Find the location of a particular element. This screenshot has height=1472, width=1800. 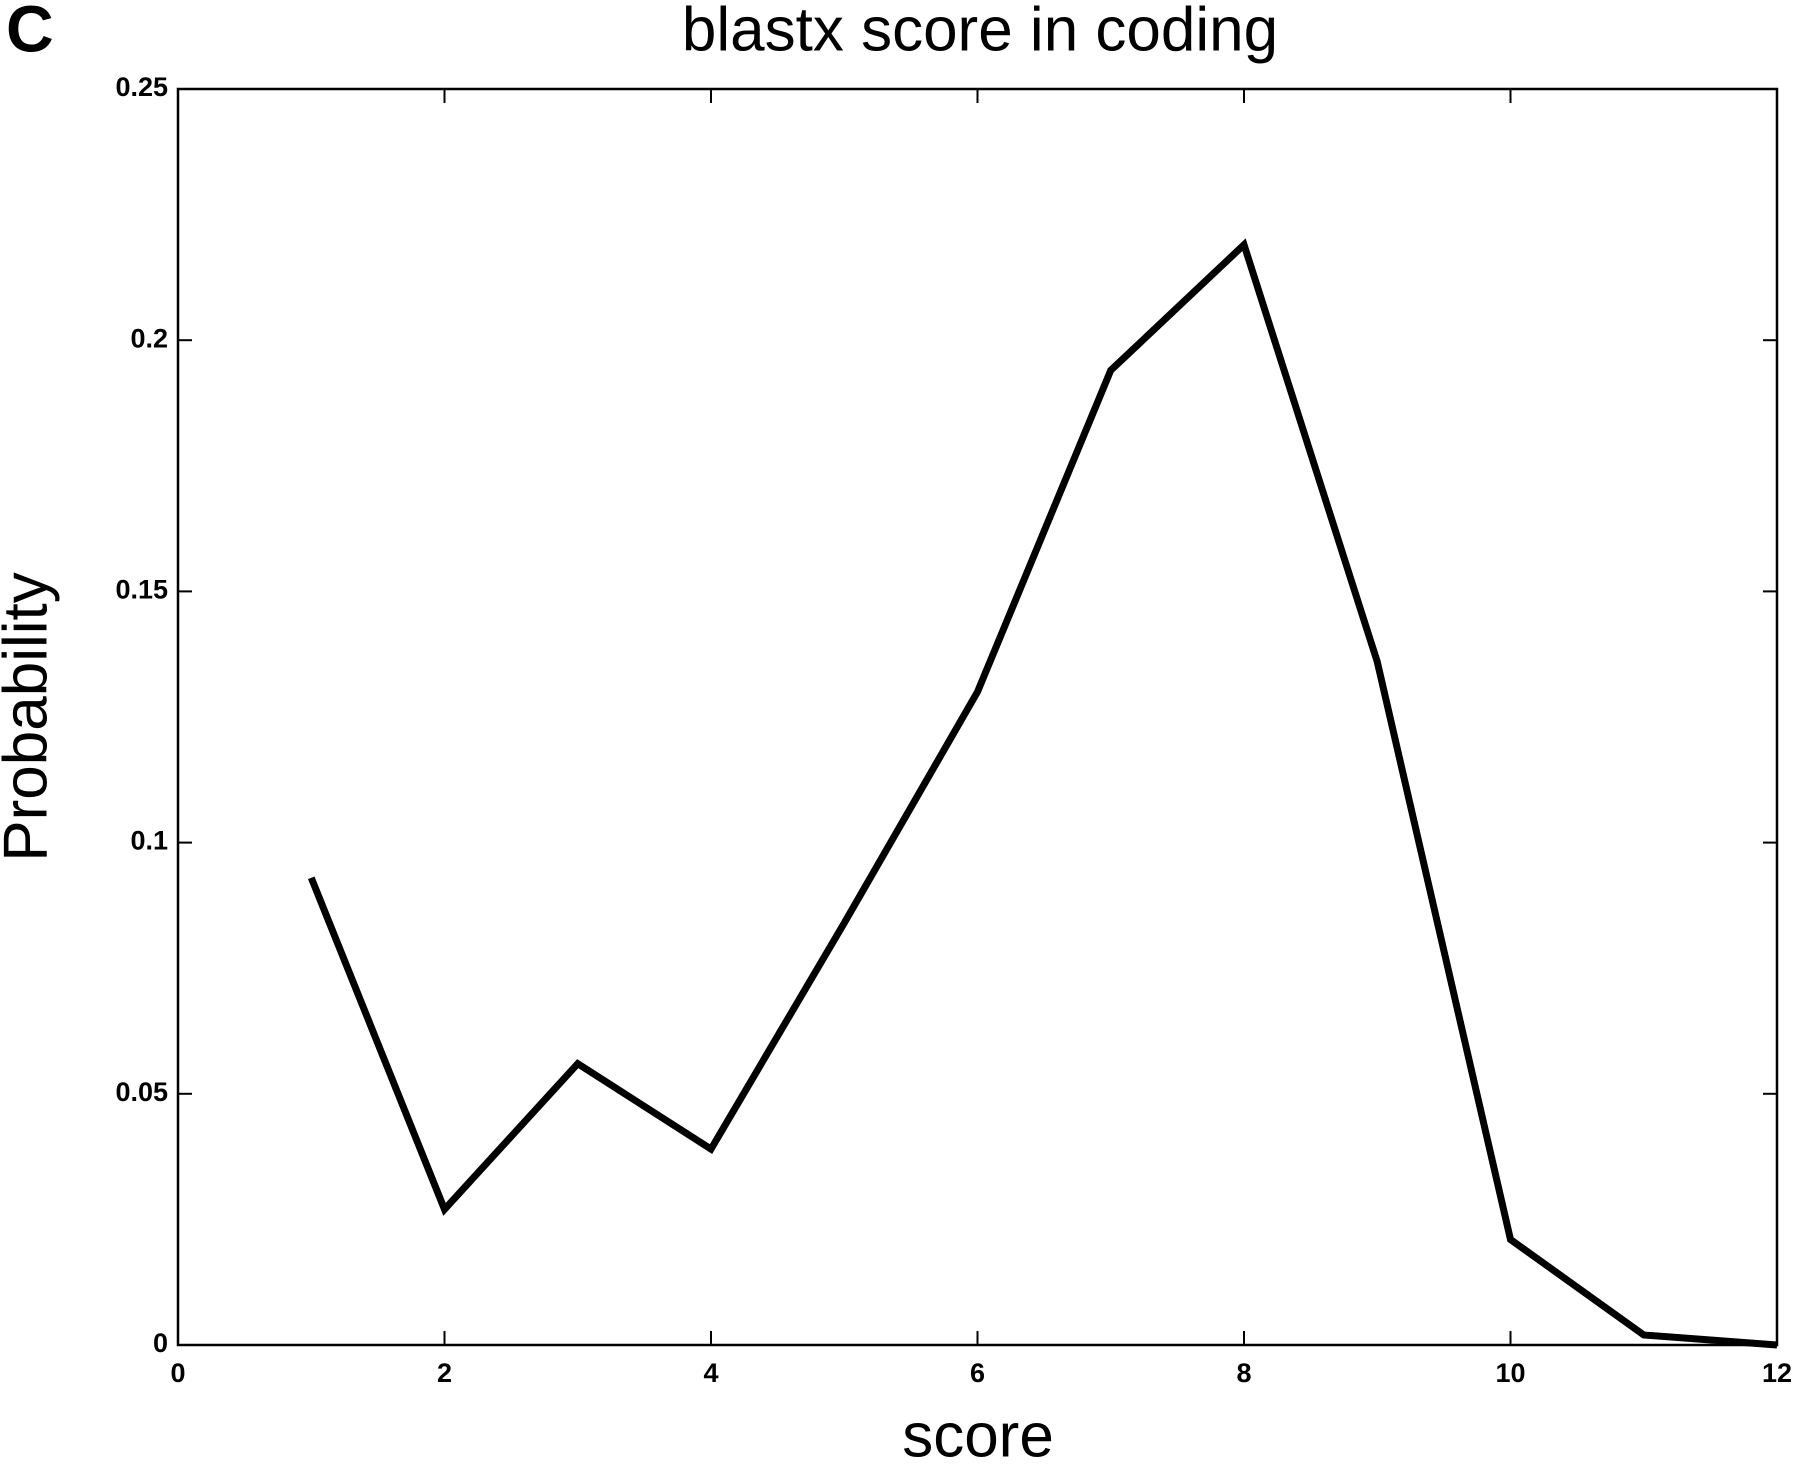

x-tick-label: 6 is located at coordinates (977, 1373).